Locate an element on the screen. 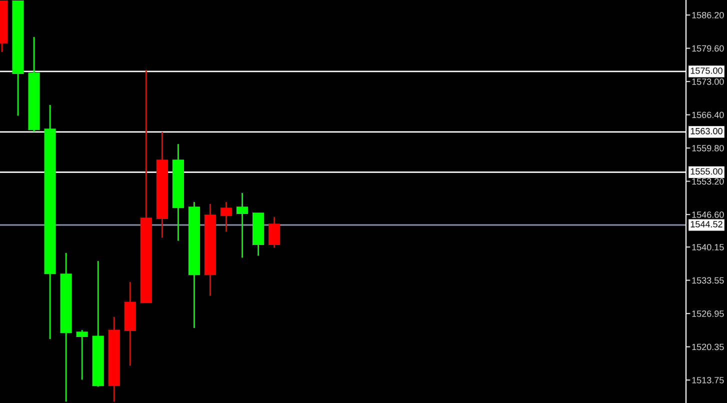 The width and height of the screenshot is (727, 403). y-tick-label: 1559.80 is located at coordinates (708, 148).